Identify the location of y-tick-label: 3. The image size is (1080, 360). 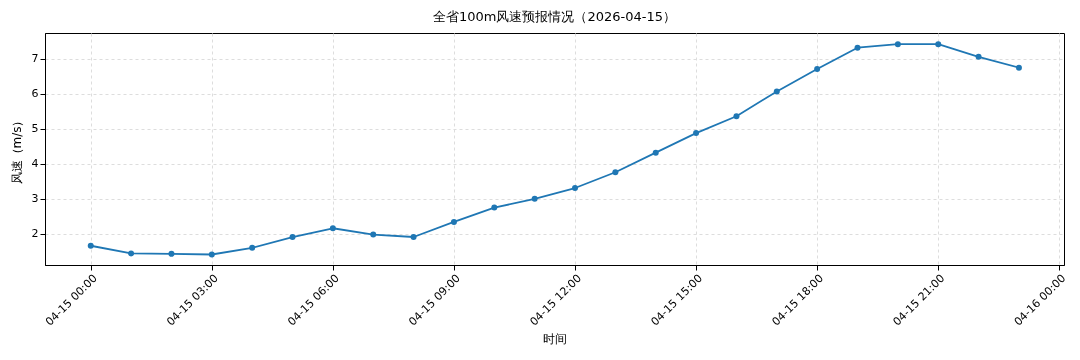
(35, 199).